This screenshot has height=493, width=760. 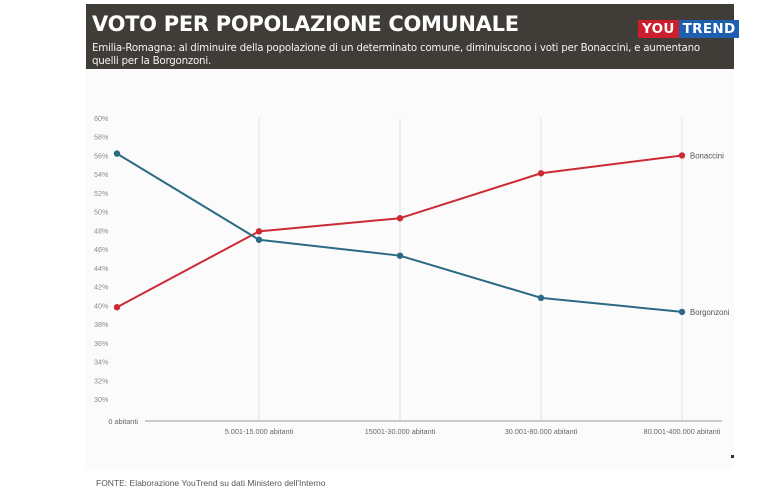 What do you see at coordinates (541, 431) in the screenshot?
I see `x-tick-label: 30.001-80.000 abitanti` at bounding box center [541, 431].